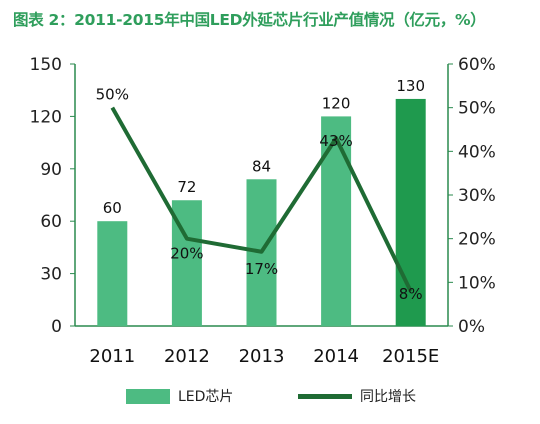 Image resolution: width=540 pixels, height=424 pixels. I want to click on right-tick-label: 30%, so click(477, 196).